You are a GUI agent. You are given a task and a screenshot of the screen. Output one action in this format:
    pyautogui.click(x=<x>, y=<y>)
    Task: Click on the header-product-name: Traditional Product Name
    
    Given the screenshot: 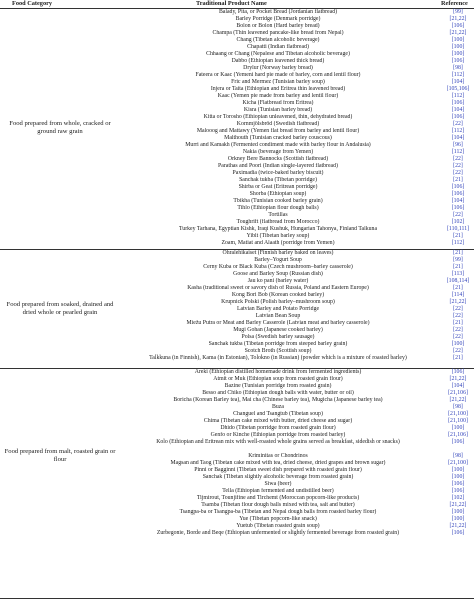 What is the action you would take?
    pyautogui.click(x=231, y=3)
    